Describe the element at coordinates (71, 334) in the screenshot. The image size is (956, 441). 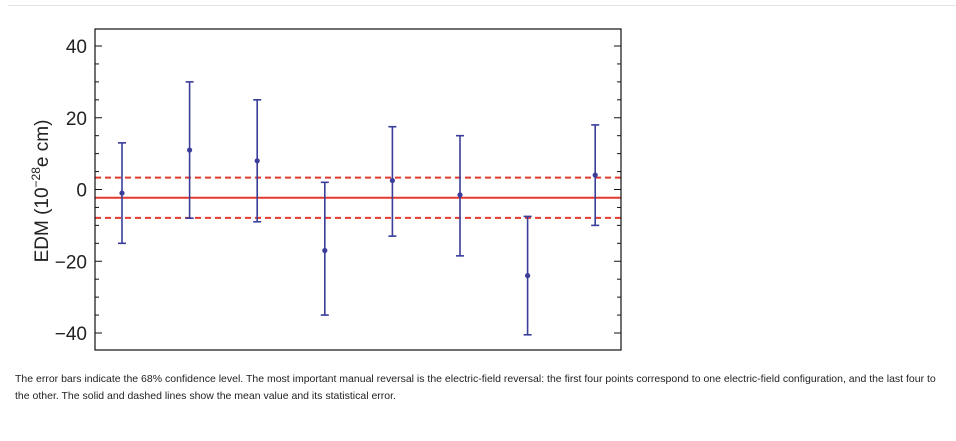
I see `y-tick-label: −40` at that location.